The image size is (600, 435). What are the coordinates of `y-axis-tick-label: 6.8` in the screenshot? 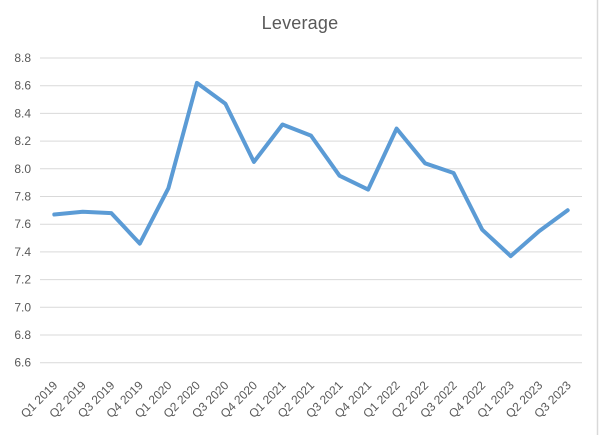 It's located at (22, 335).